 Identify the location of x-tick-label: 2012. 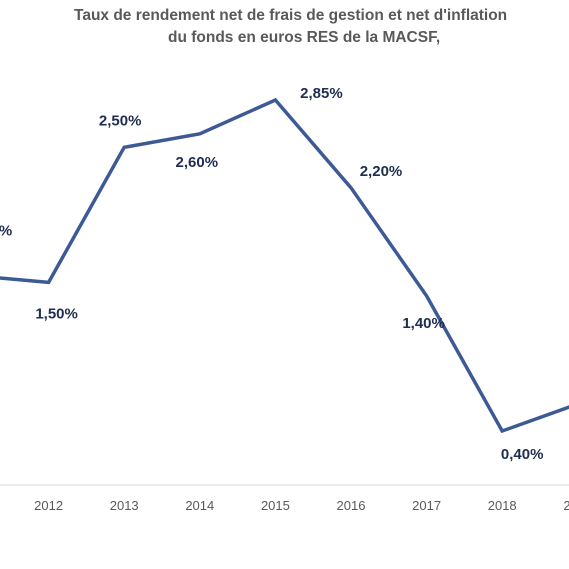
(48, 505).